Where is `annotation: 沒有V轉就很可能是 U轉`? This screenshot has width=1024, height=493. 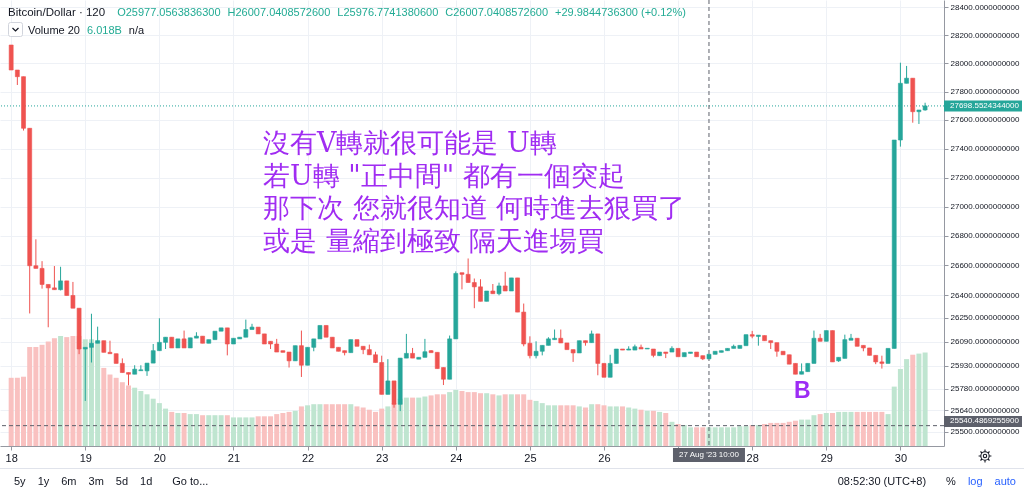
annotation: 沒有V轉就很可能是 U轉 is located at coordinates (410, 143).